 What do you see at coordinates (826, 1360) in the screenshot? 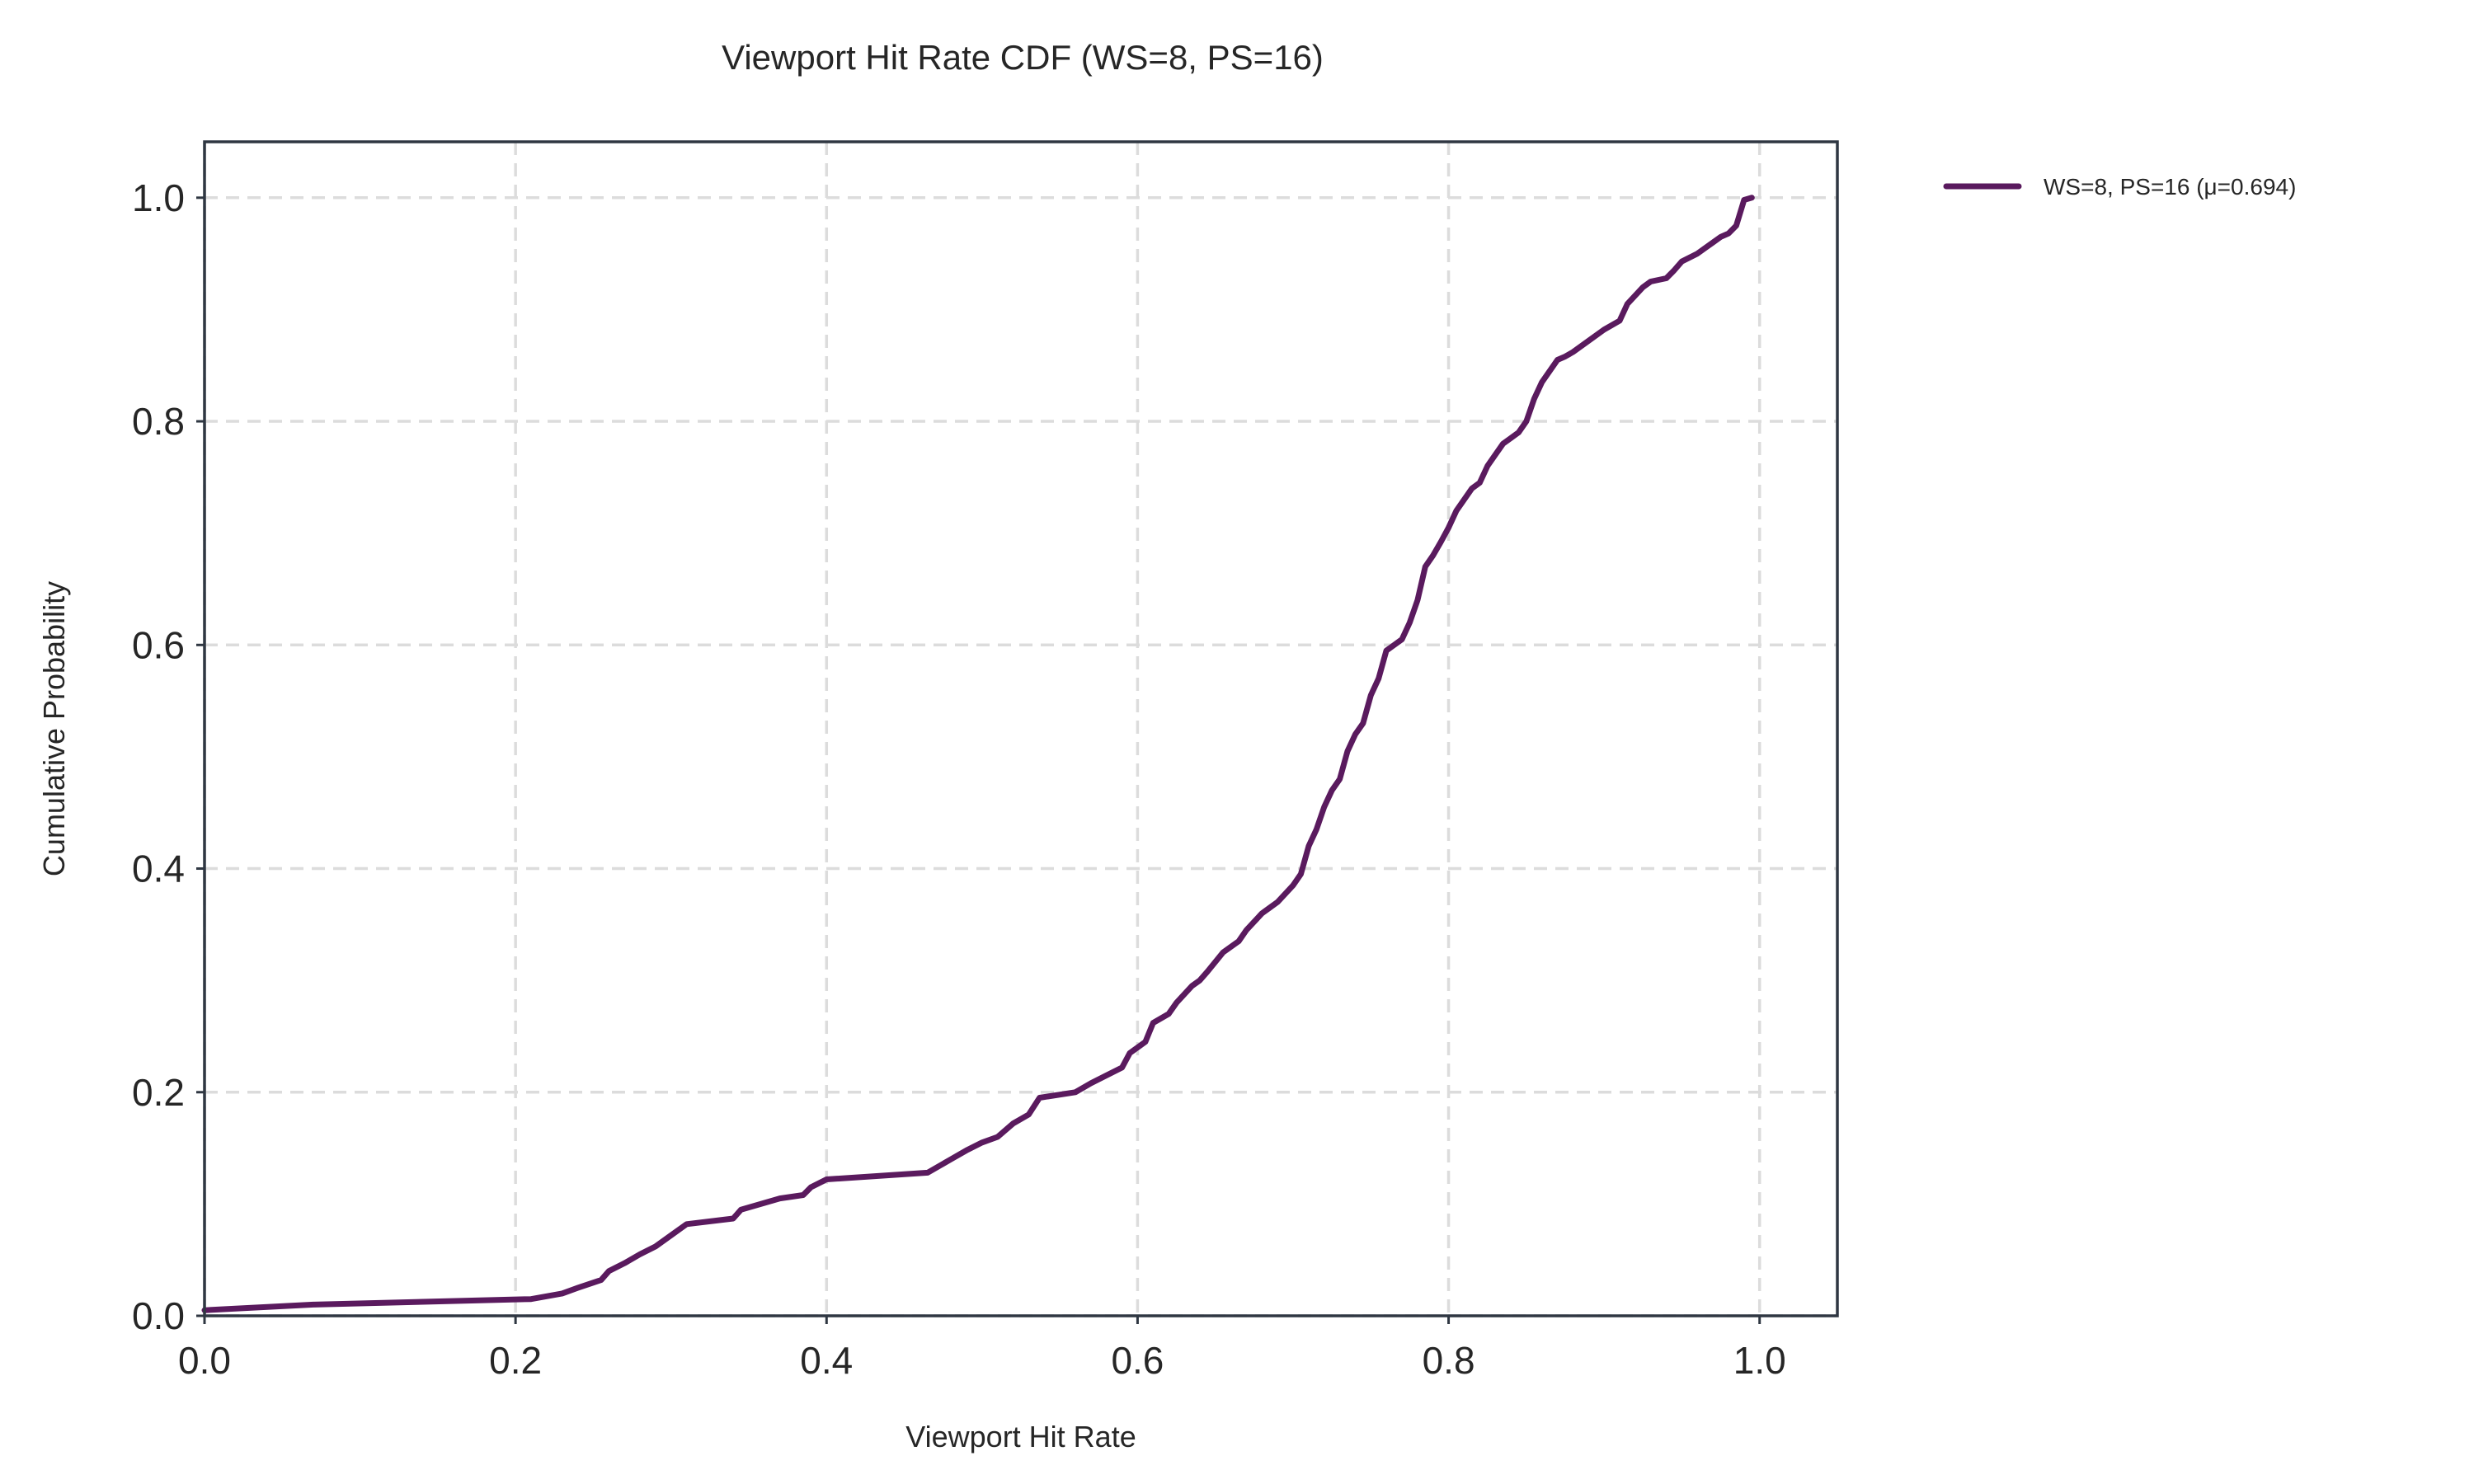
I see `x-tick-label: 0.4` at bounding box center [826, 1360].